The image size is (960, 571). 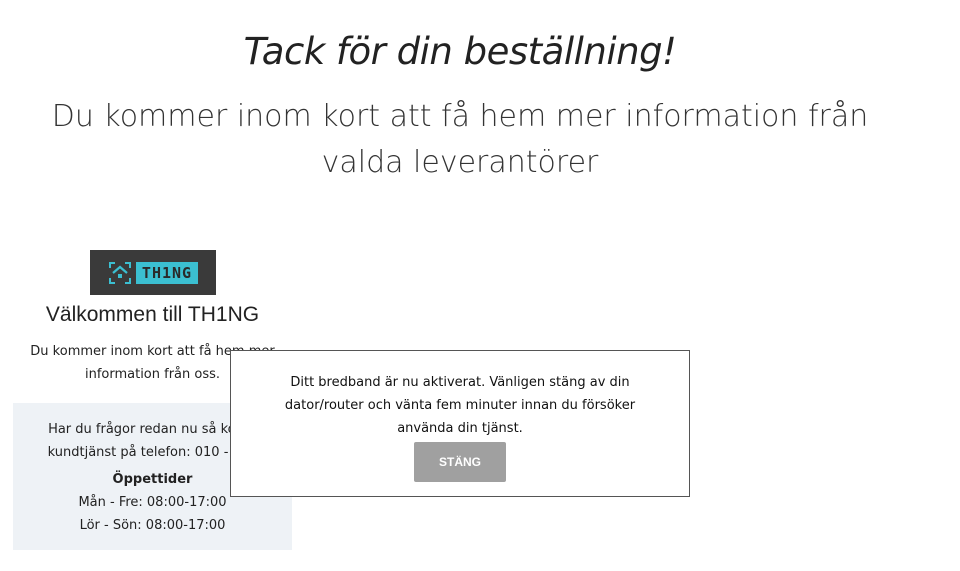 I want to click on provider-logo: TH1NG, so click(x=153, y=272).